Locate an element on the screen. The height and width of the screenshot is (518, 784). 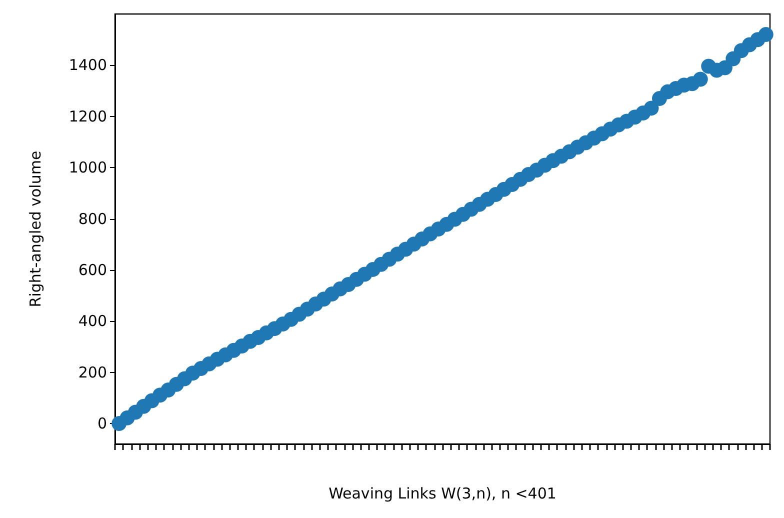
y-tick-label: 0 is located at coordinates (102, 423).